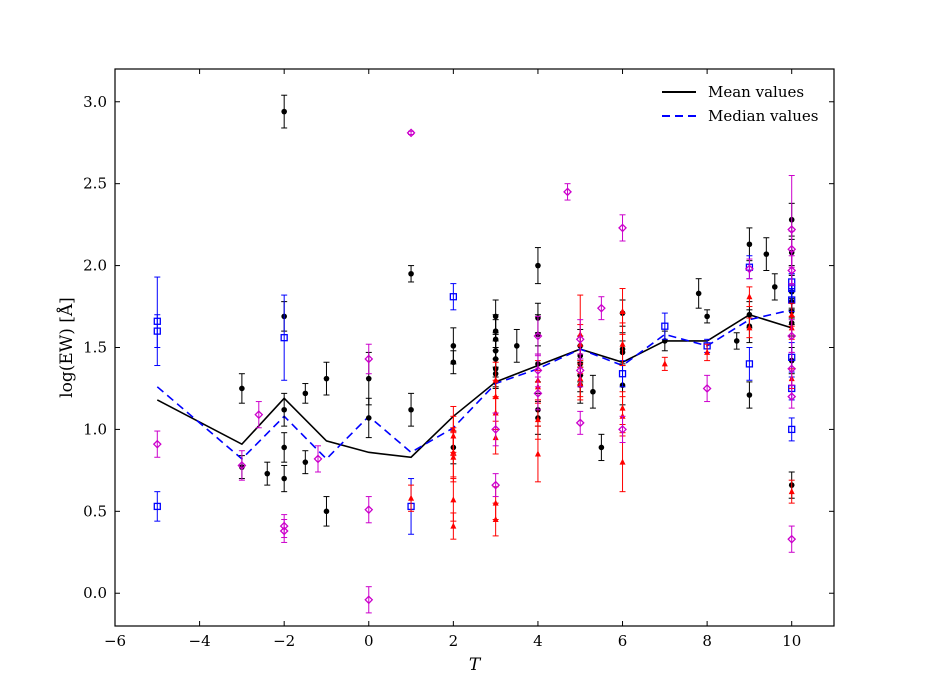 The width and height of the screenshot is (926, 695). I want to click on y-tick-label: 2.5, so click(95, 184).